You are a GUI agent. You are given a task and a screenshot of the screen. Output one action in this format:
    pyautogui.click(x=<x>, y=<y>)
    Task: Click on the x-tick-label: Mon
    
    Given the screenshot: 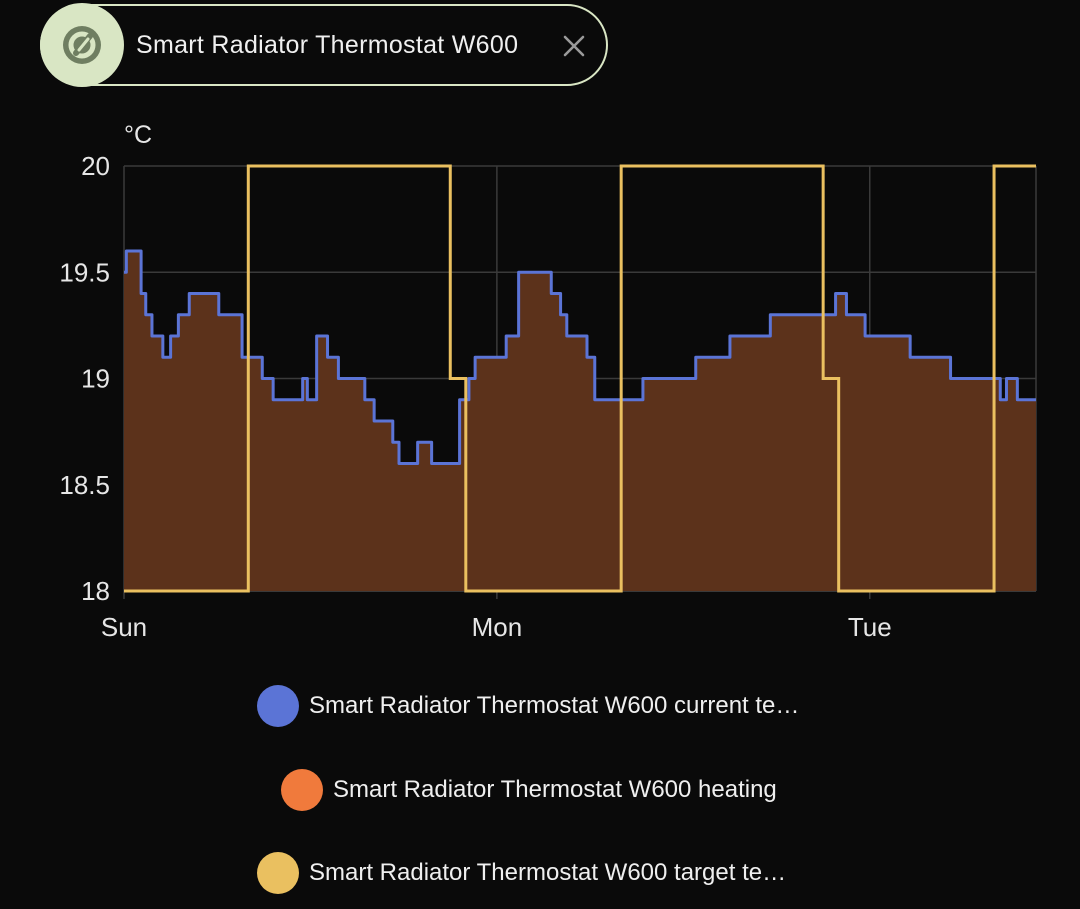 What is the action you would take?
    pyautogui.click(x=497, y=627)
    